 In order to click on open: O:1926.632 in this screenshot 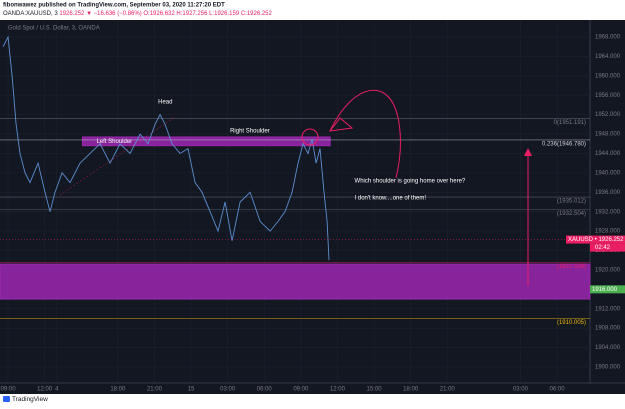, I will do `click(159, 14)`.